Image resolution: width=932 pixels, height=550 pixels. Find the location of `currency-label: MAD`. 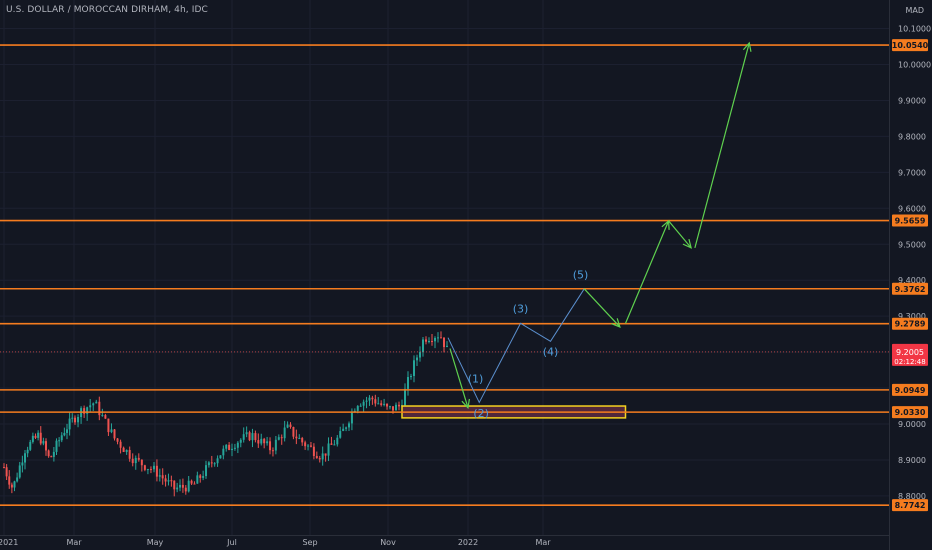

currency-label: MAD is located at coordinates (914, 10).